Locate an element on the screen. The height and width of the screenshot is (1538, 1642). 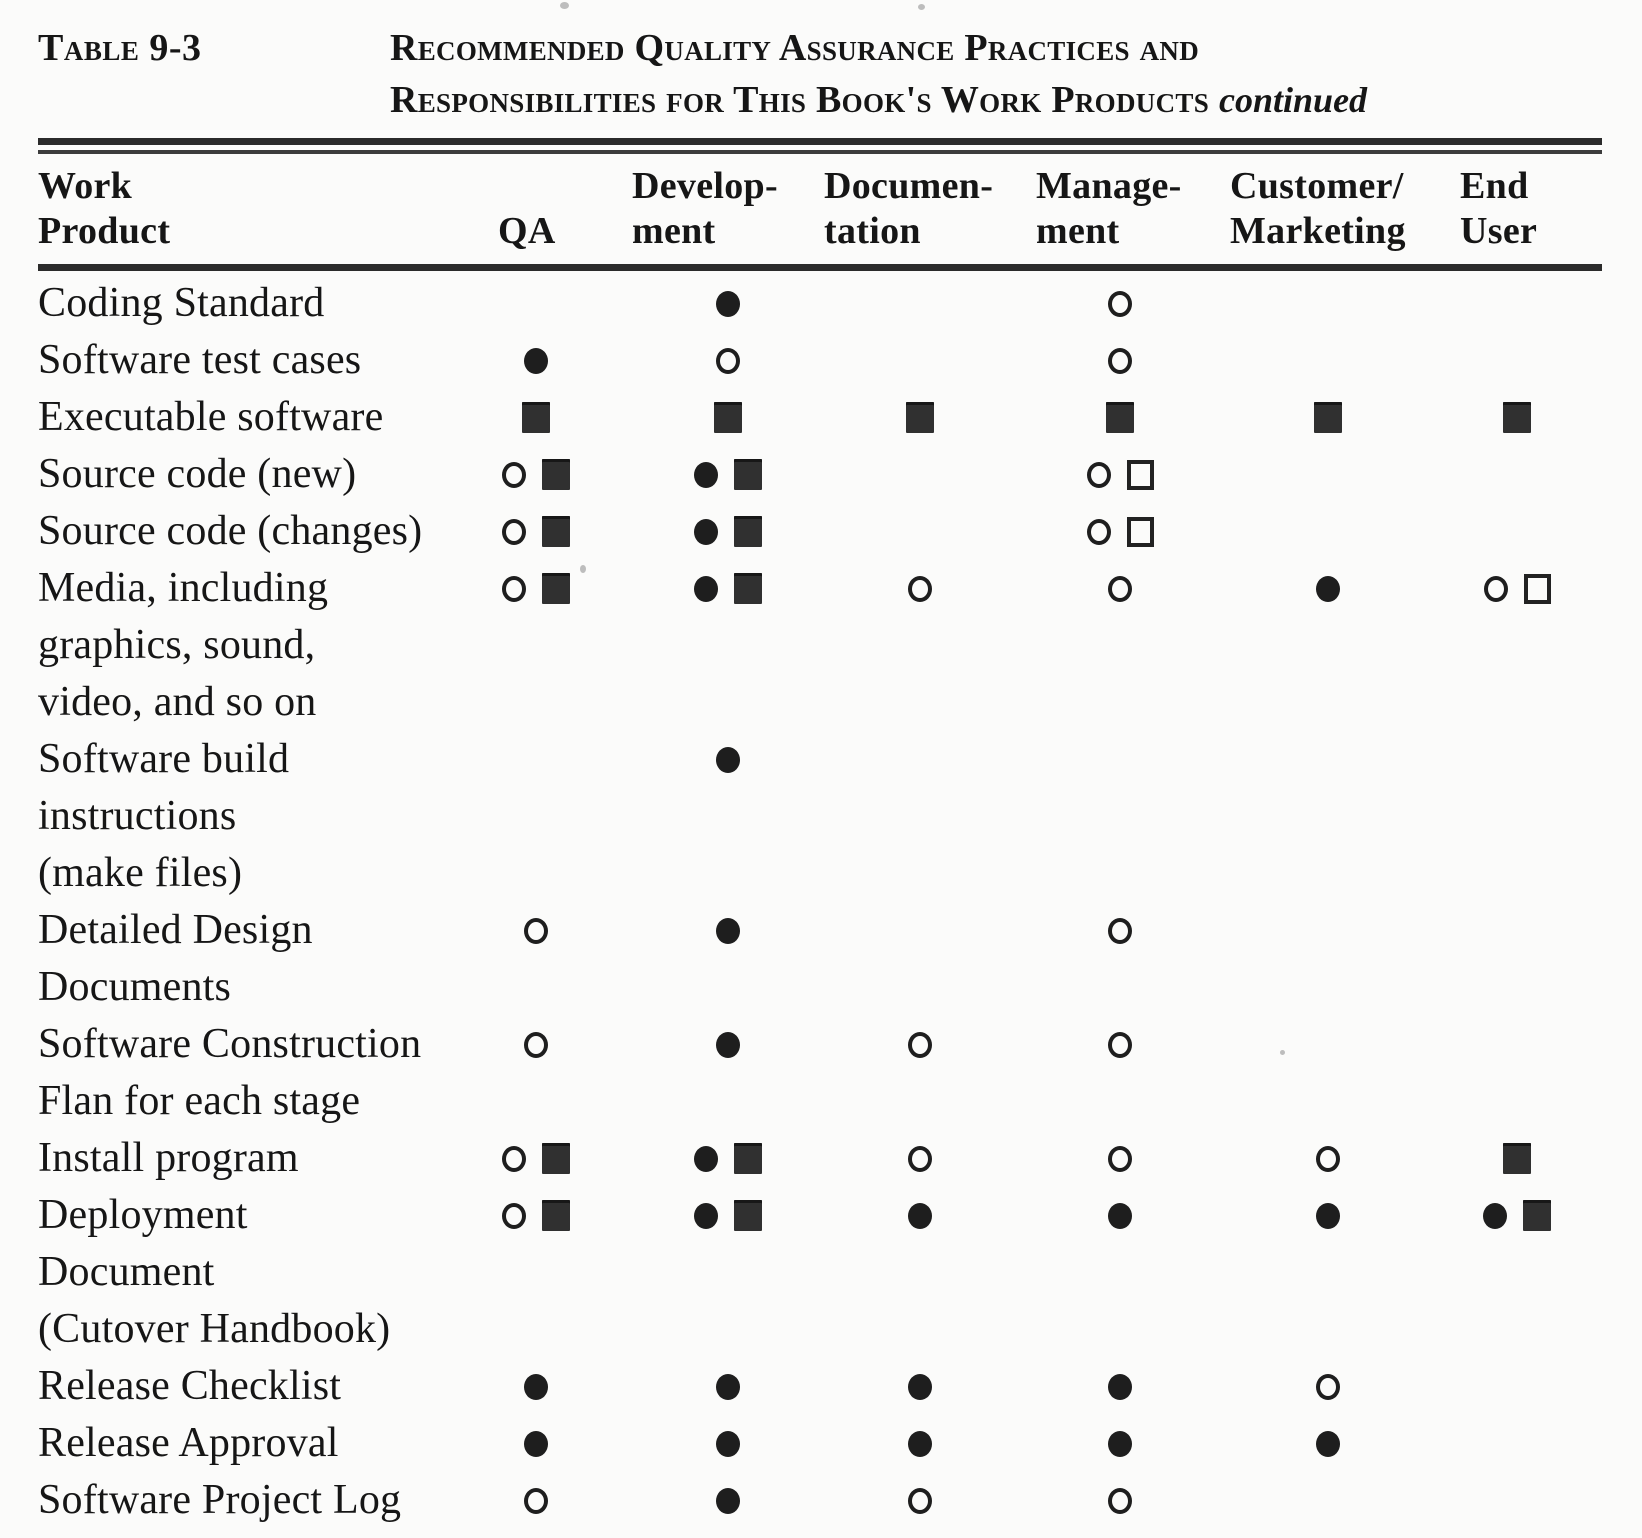
table-row: Software build instructions (make files) is located at coordinates (820, 816).